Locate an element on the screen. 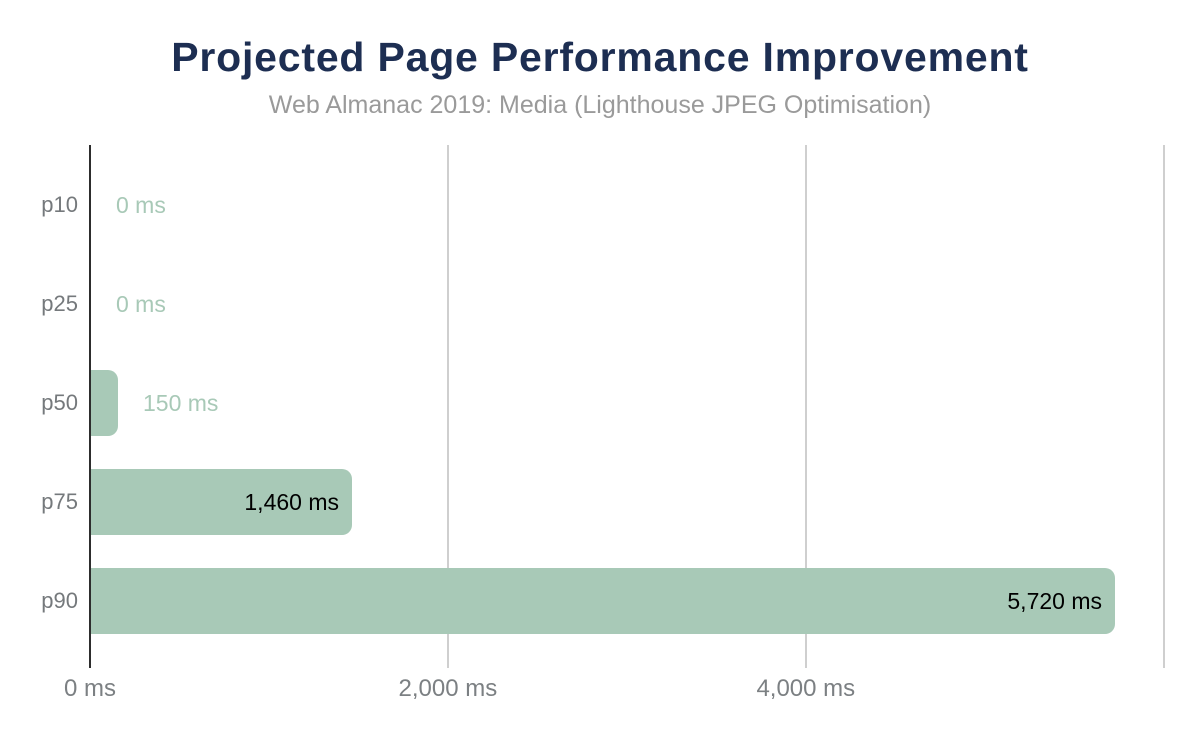 This screenshot has height=742, width=1200. category-label: p50 is located at coordinates (59, 402).